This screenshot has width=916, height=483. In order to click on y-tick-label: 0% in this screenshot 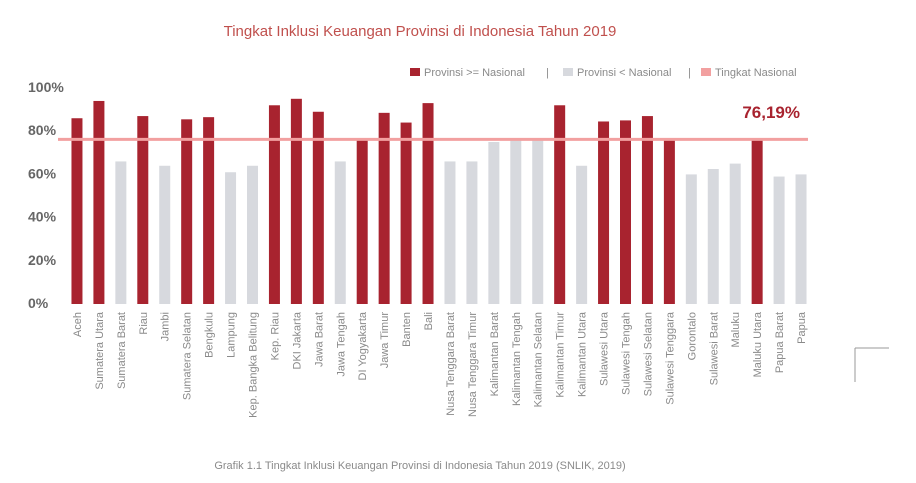, I will do `click(38, 303)`.